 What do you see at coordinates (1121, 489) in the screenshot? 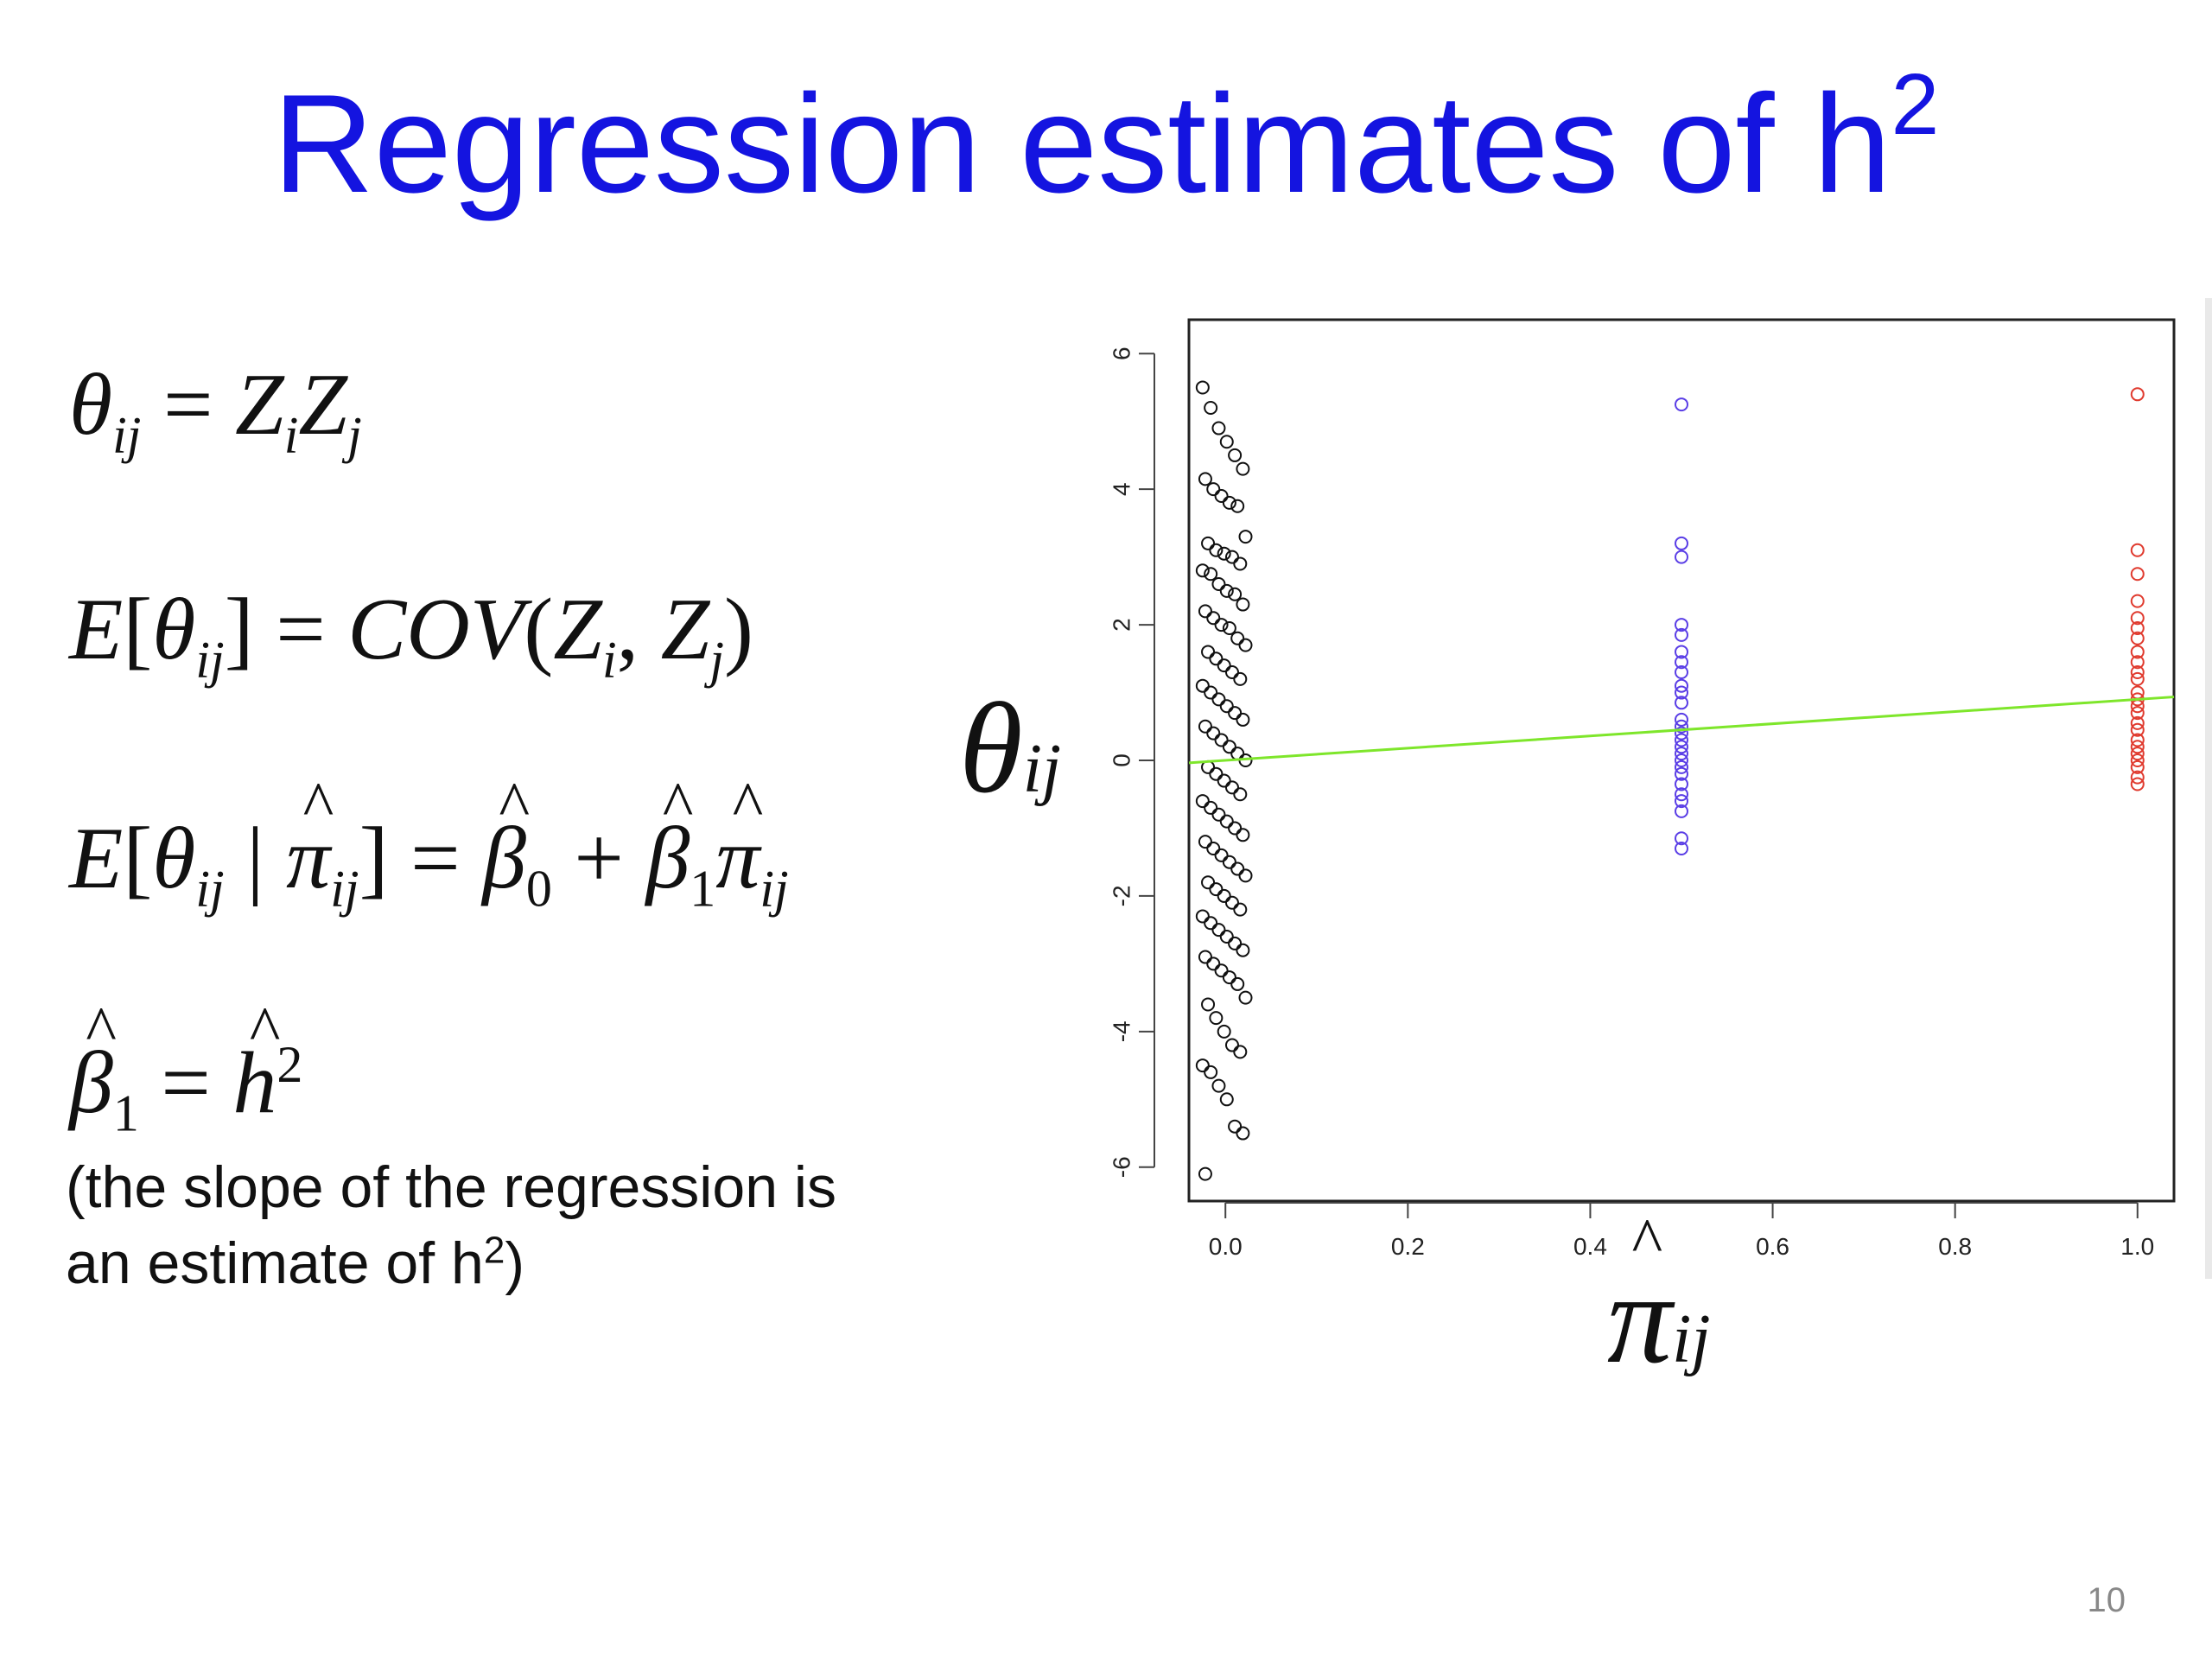
I see `y-tick-label: 4` at bounding box center [1121, 489].